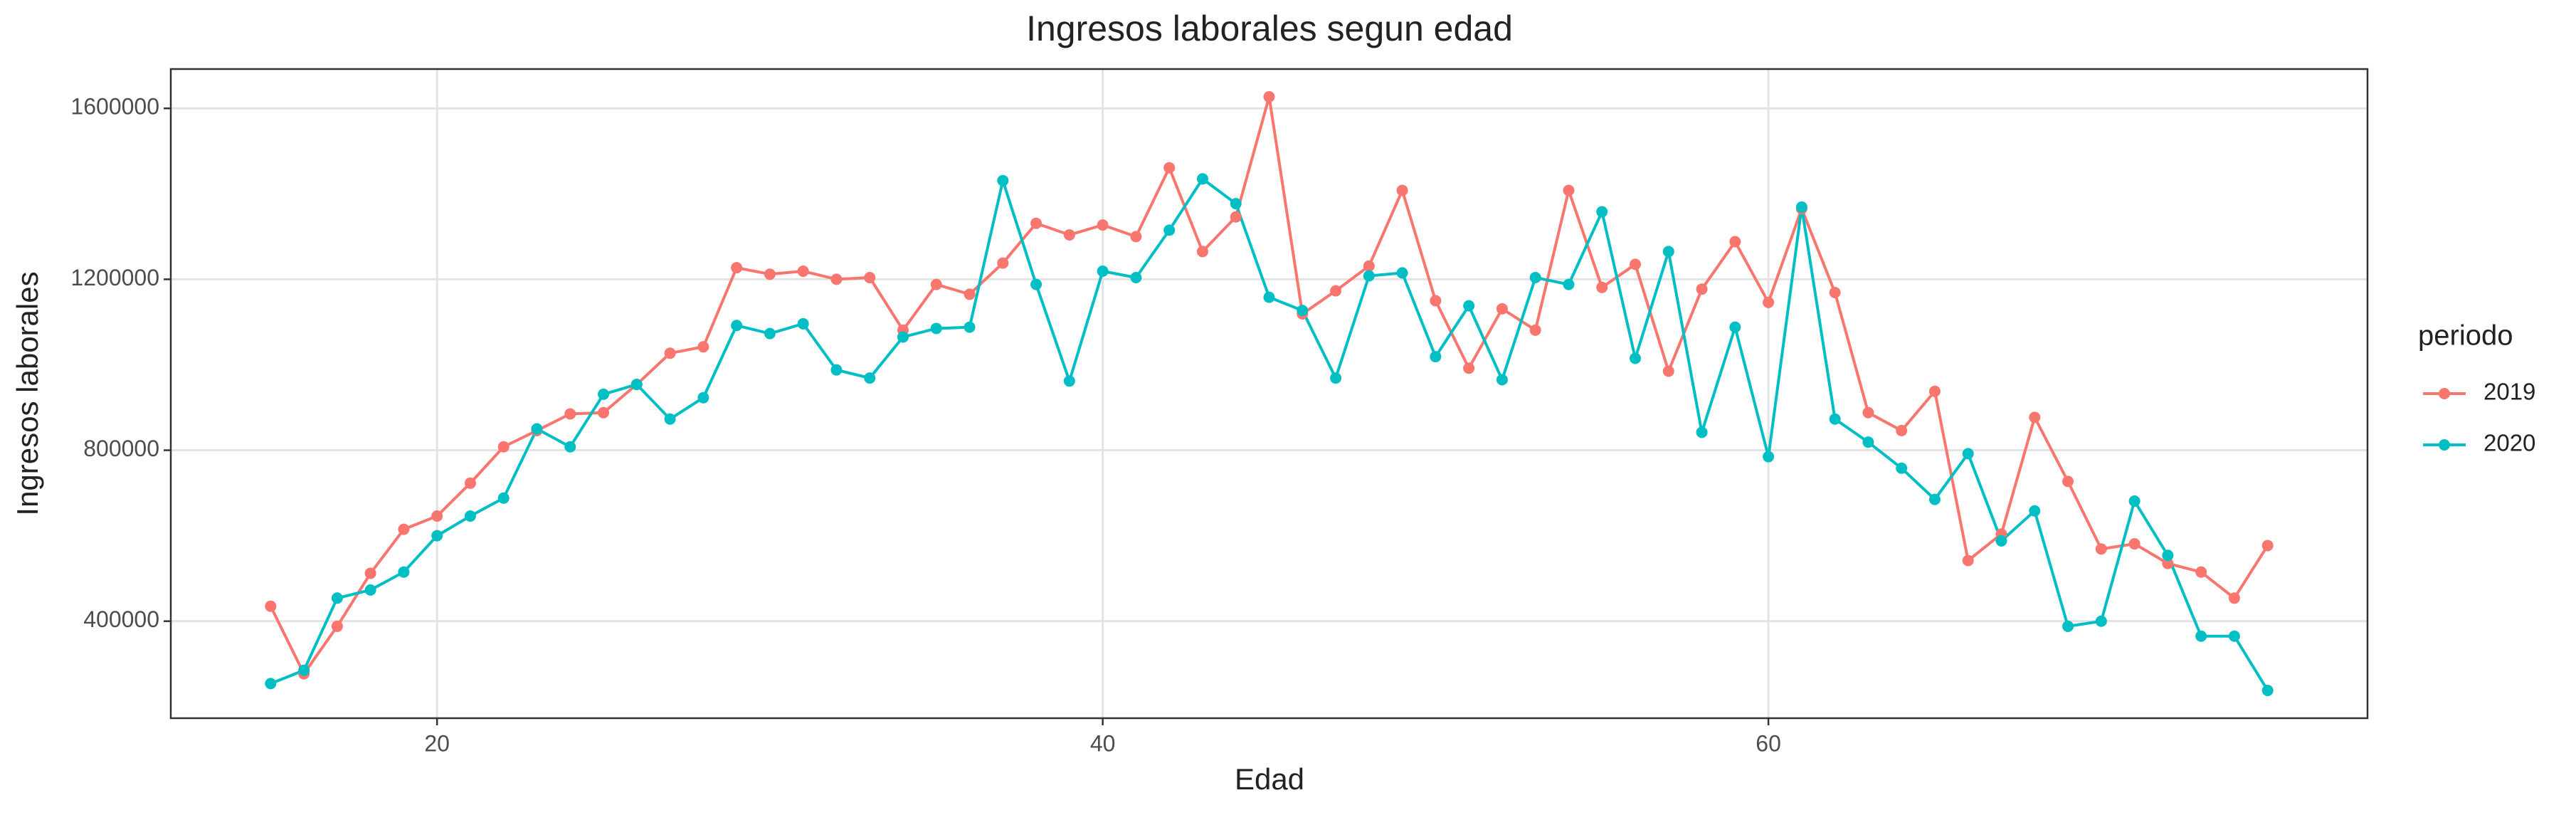  What do you see at coordinates (2465, 336) in the screenshot?
I see `legend-title: periodo` at bounding box center [2465, 336].